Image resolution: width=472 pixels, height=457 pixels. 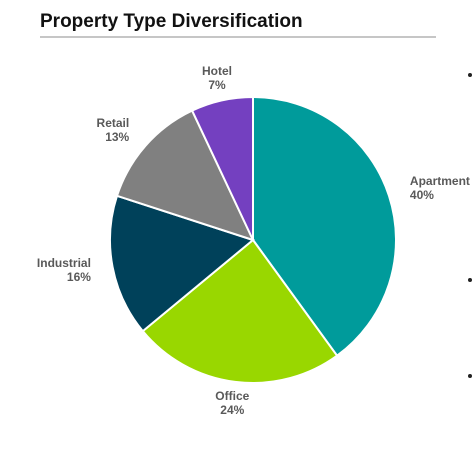 I want to click on slice-value-label: 13%, so click(x=117, y=137).